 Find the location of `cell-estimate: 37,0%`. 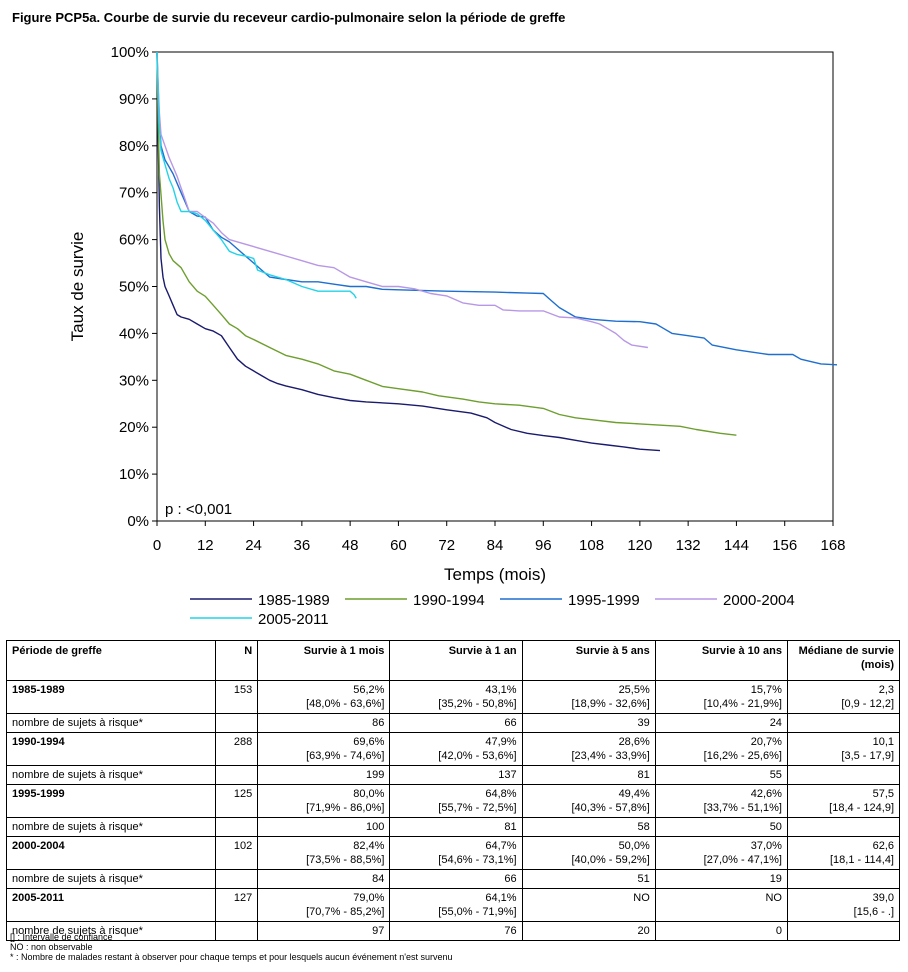

cell-estimate: 37,0% is located at coordinates (766, 846).